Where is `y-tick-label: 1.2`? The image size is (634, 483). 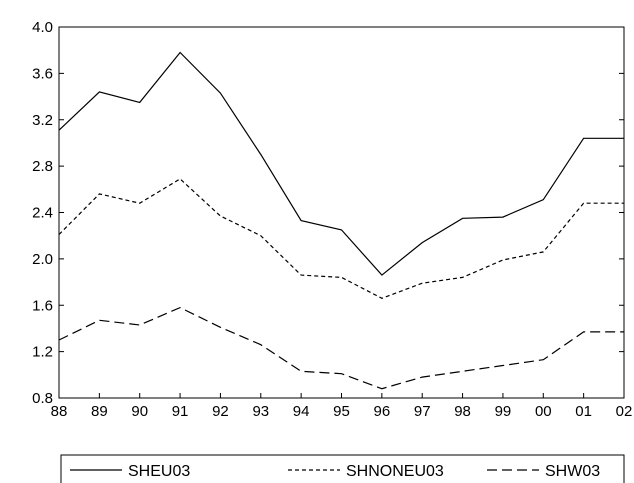 y-tick-label: 1.2 is located at coordinates (42, 352).